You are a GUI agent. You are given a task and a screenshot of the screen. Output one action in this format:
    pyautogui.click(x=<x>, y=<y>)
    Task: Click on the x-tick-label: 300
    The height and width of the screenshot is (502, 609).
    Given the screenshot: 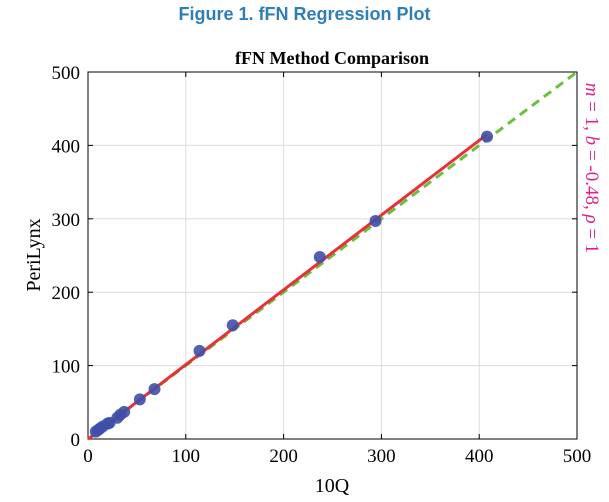 What is the action you would take?
    pyautogui.click(x=381, y=456)
    